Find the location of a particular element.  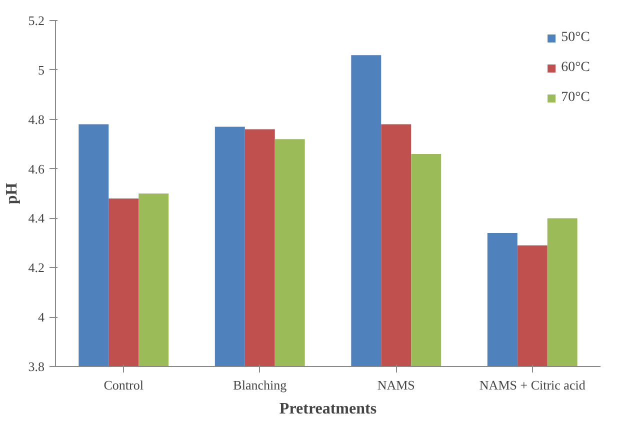

x-tick-label: NAMS is located at coordinates (396, 385).